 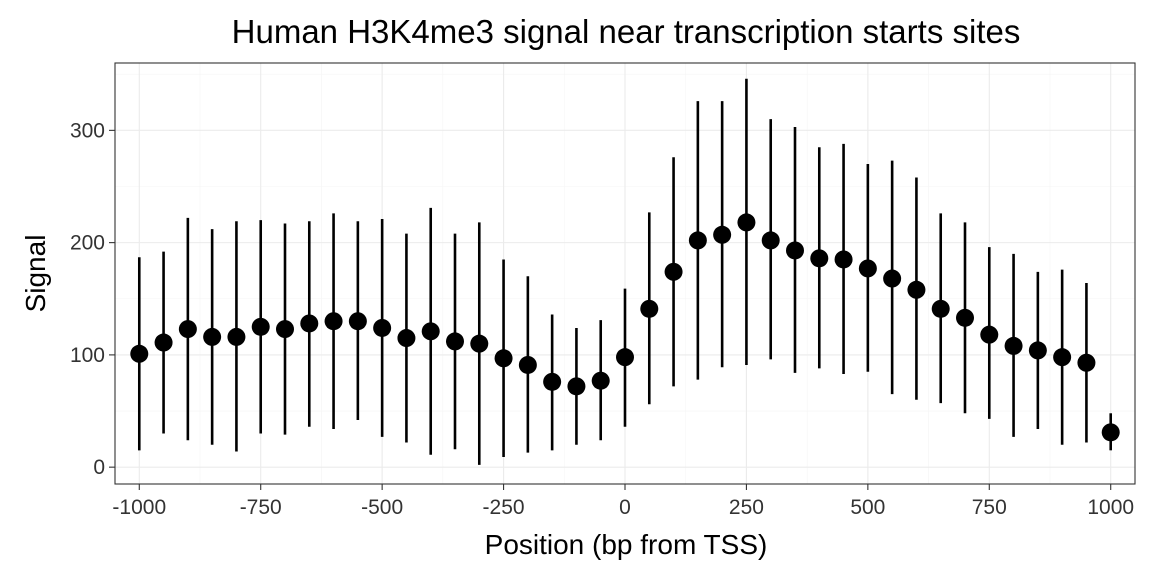 I want to click on x-tick-label: 500, so click(x=867, y=507).